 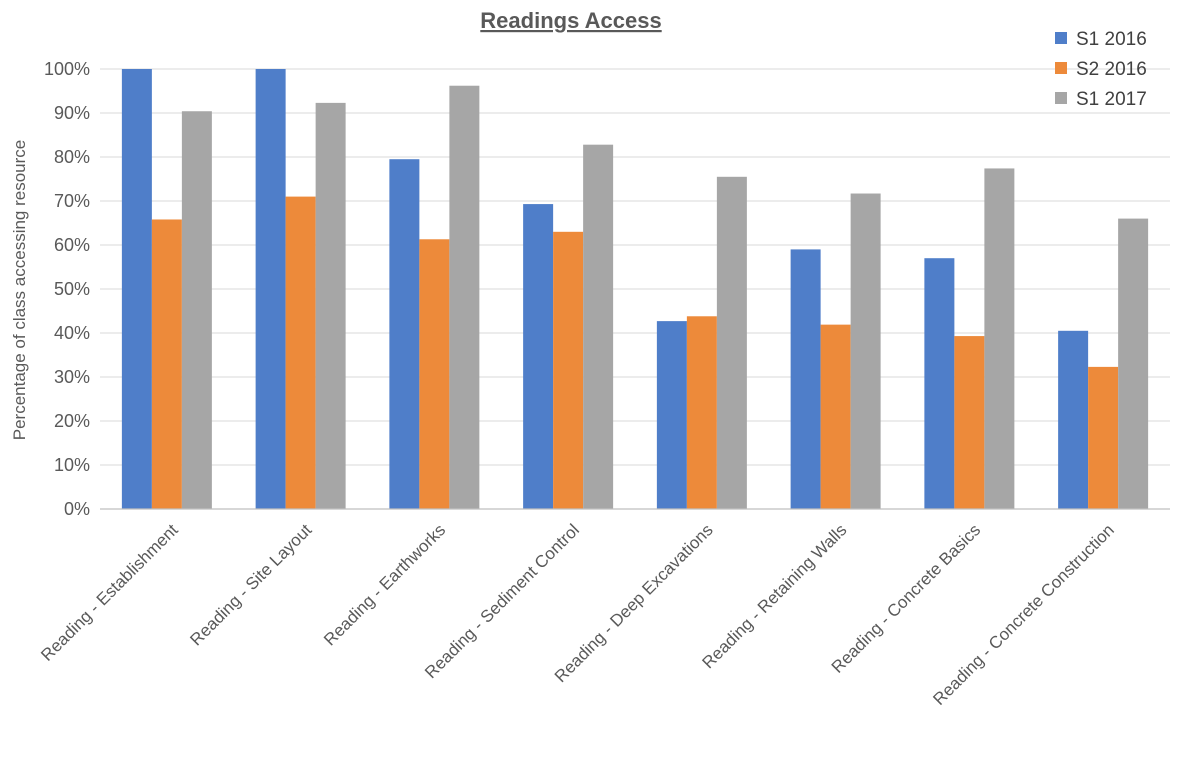 I want to click on y-tick-label: 100%, so click(x=67, y=69).